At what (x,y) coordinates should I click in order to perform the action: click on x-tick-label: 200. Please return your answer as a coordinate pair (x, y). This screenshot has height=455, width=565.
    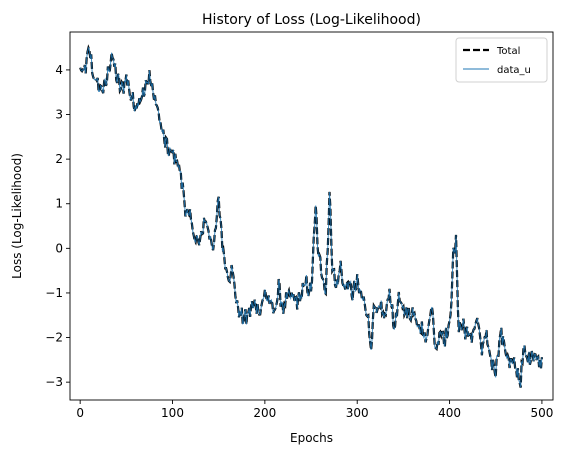
    Looking at the image, I should click on (264, 413).